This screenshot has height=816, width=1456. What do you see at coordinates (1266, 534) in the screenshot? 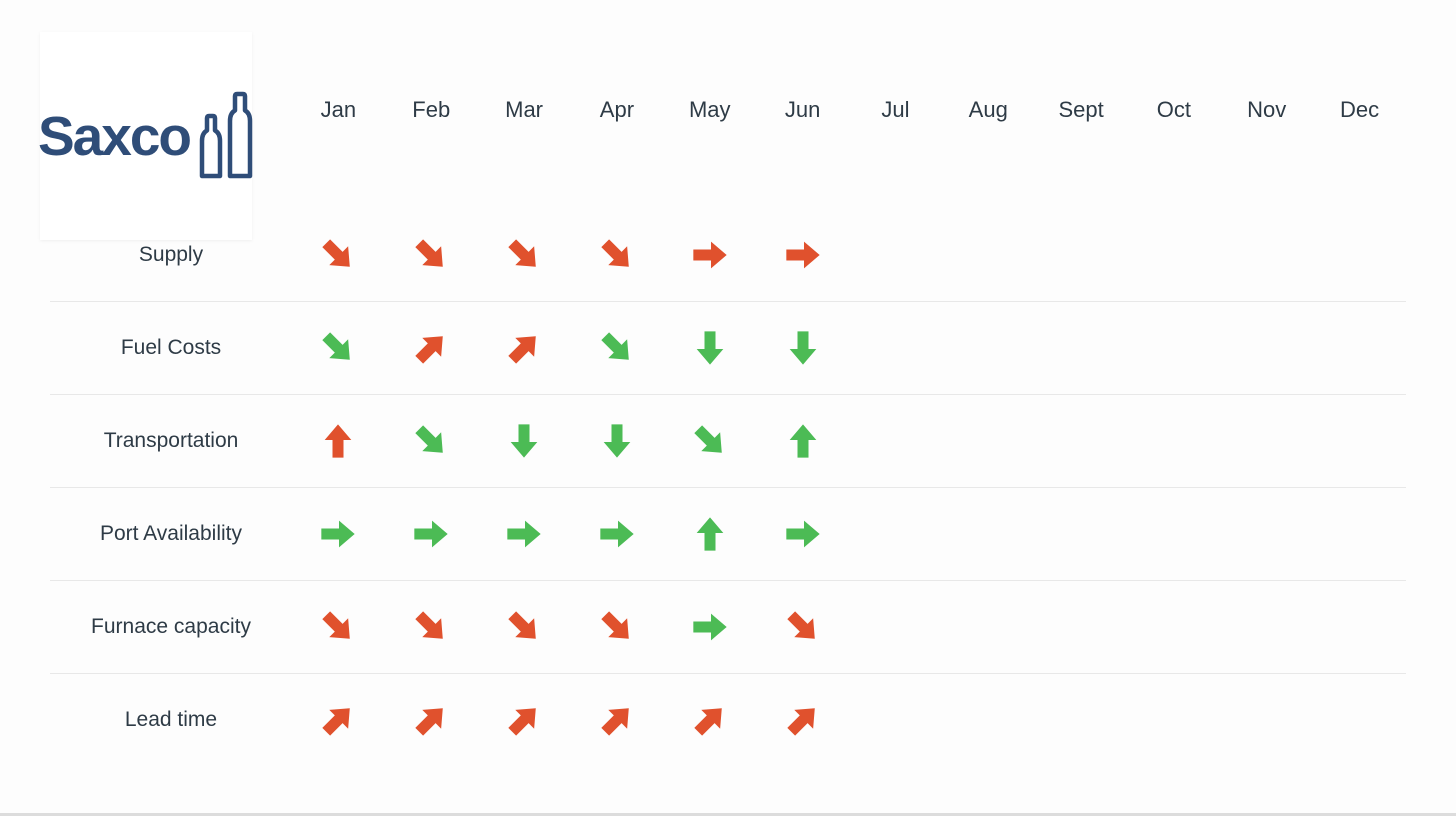
I see `trend-cell-port-availability-nov` at bounding box center [1266, 534].